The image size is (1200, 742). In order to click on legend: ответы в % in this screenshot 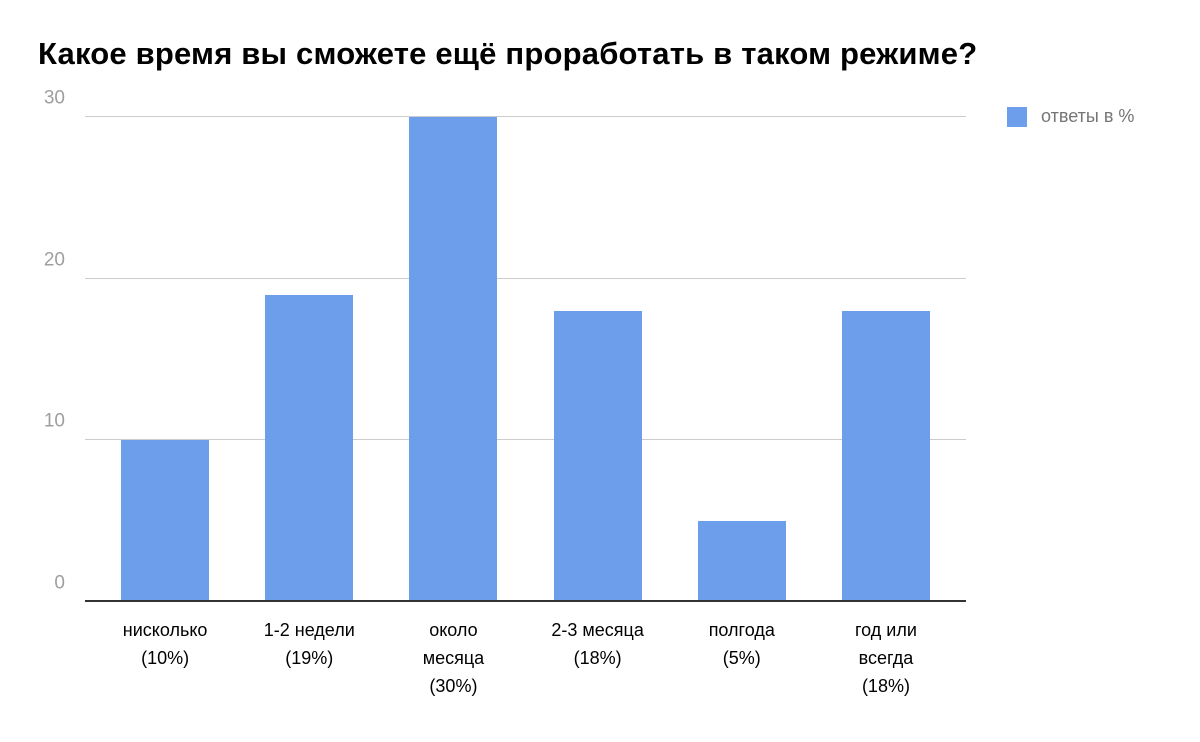, I will do `click(1070, 116)`.